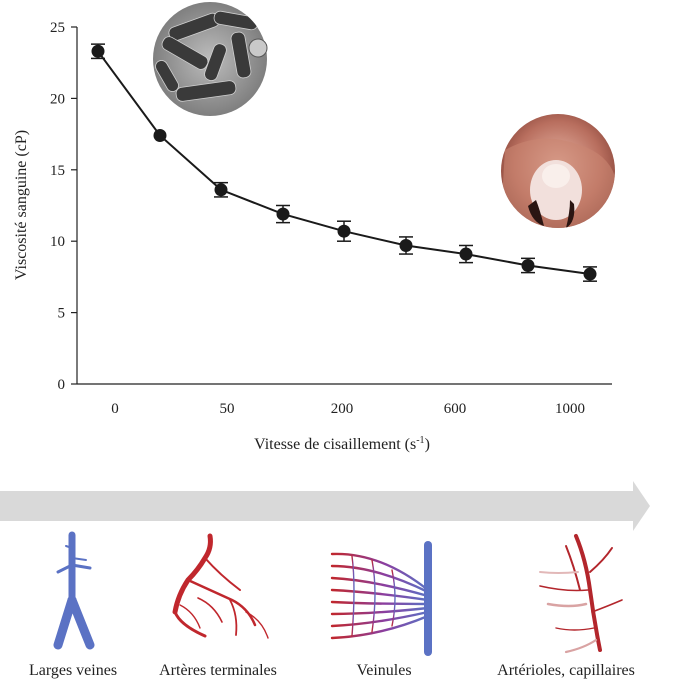  I want to click on x-ticks: 0 50 200 600 1000, so click(348, 409).